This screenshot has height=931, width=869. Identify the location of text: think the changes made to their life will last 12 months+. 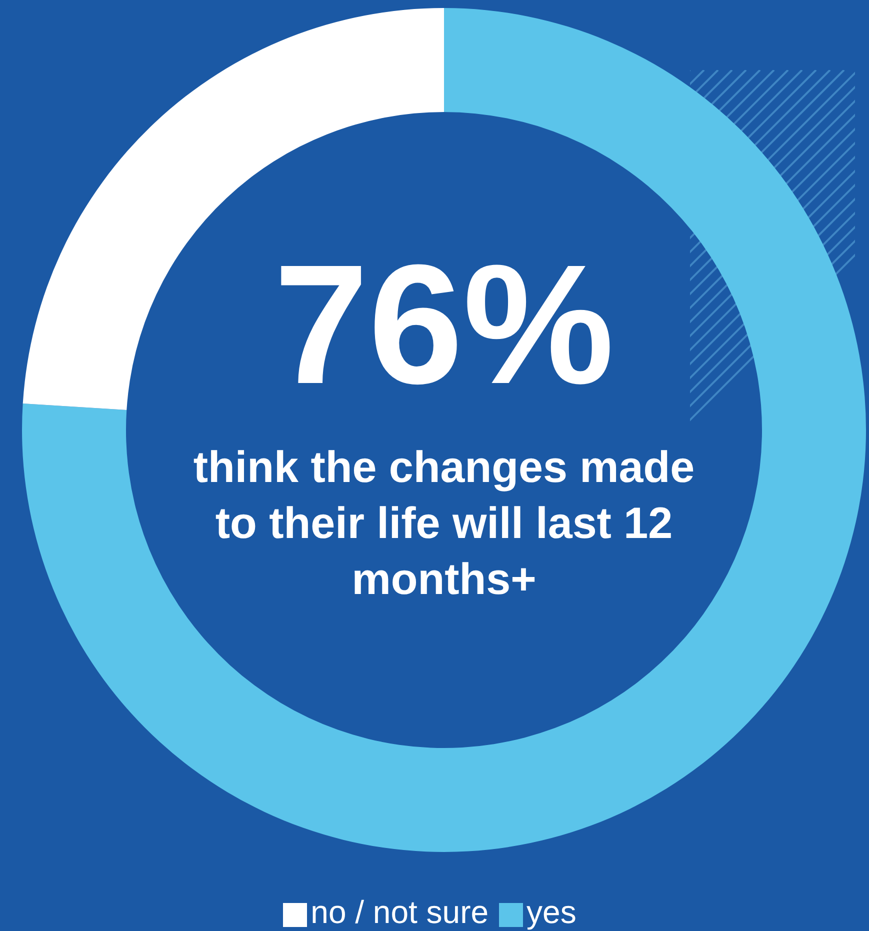
(444, 524).